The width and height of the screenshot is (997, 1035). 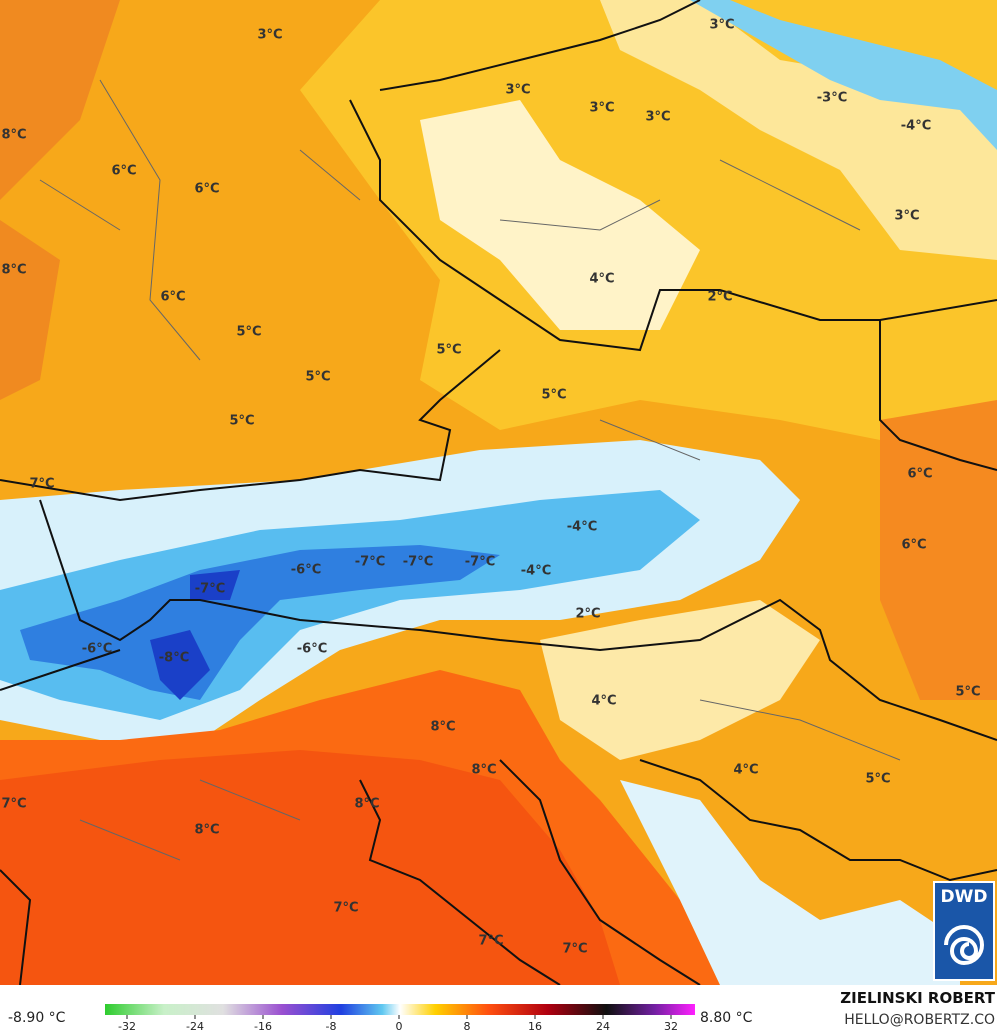 I want to click on colorbar-tick-label: 32, so click(x=671, y=1026).